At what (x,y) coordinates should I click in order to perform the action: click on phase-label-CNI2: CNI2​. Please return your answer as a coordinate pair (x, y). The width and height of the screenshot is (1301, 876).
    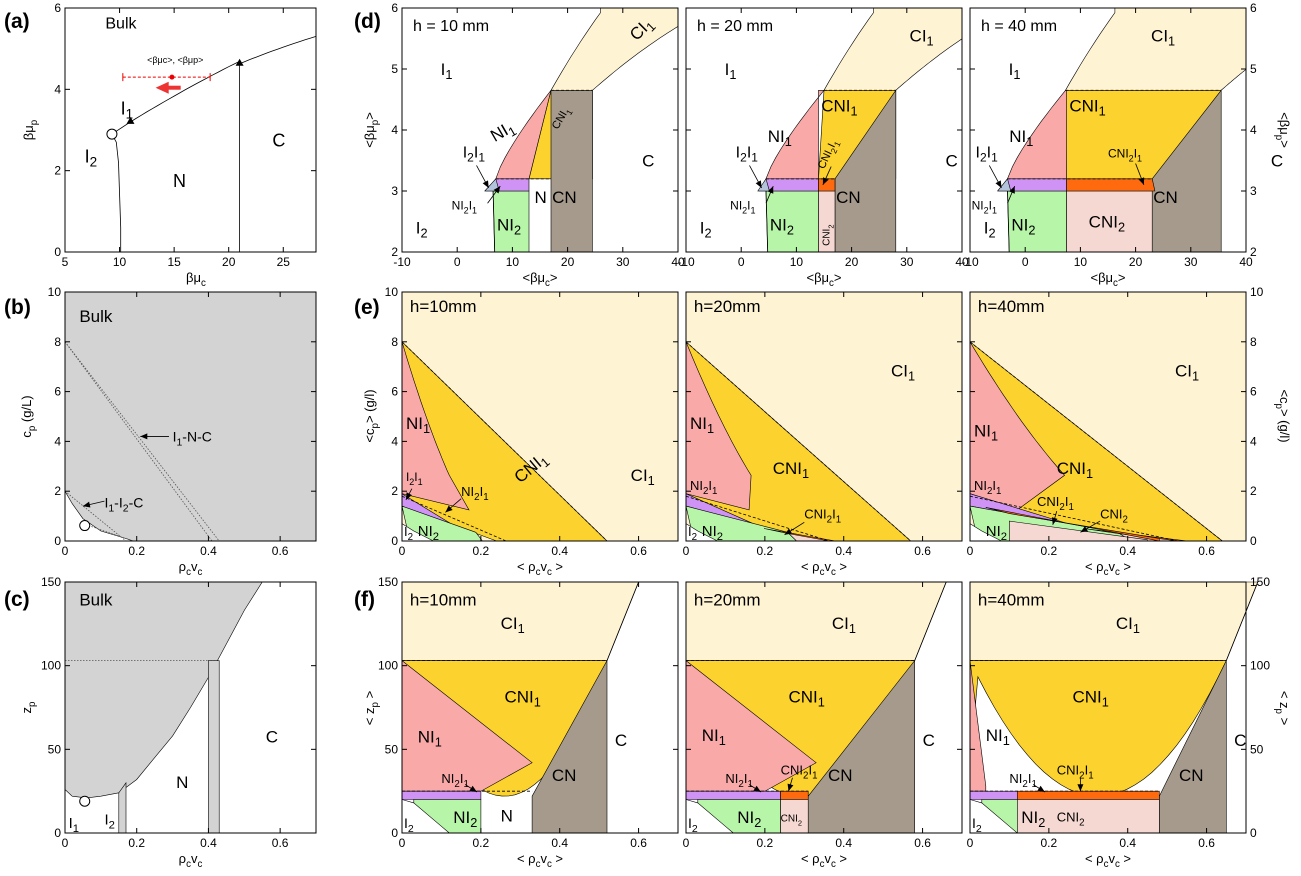
    Looking at the image, I should click on (1107, 224).